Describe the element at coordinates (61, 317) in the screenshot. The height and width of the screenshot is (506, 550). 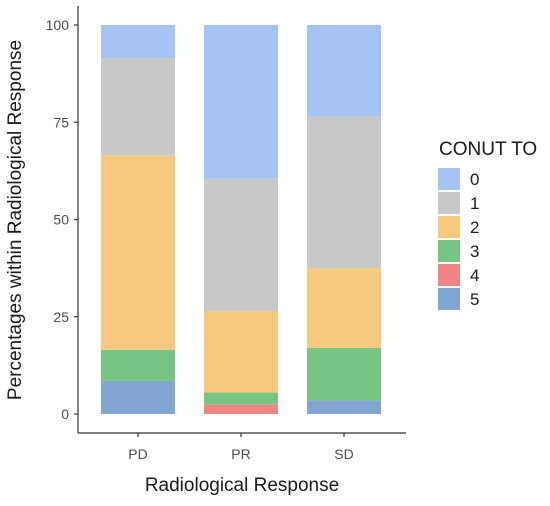
I see `y-tick-label: 25` at that location.